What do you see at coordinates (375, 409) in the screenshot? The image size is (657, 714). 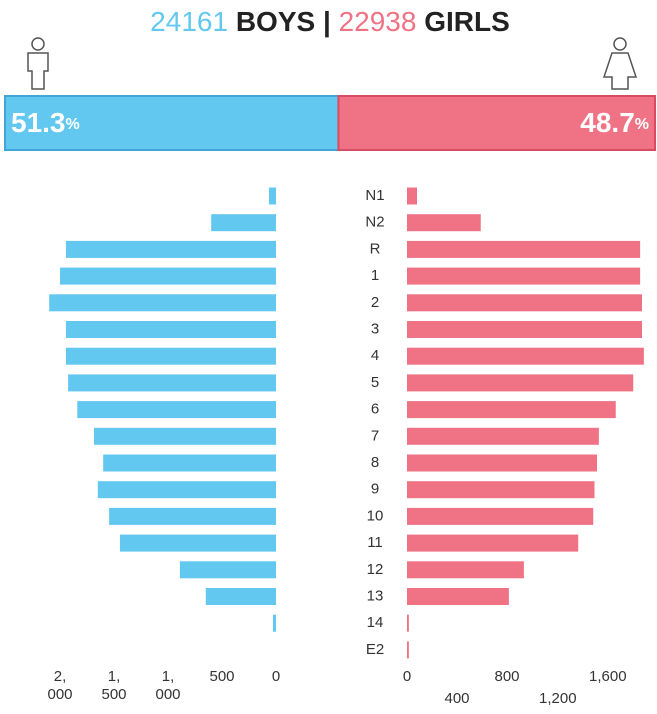 I see `category-label: 6` at bounding box center [375, 409].